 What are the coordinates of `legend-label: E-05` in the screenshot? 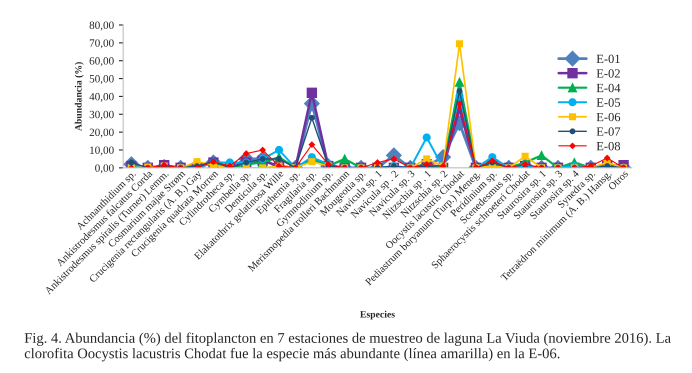 It's located at (608, 102).